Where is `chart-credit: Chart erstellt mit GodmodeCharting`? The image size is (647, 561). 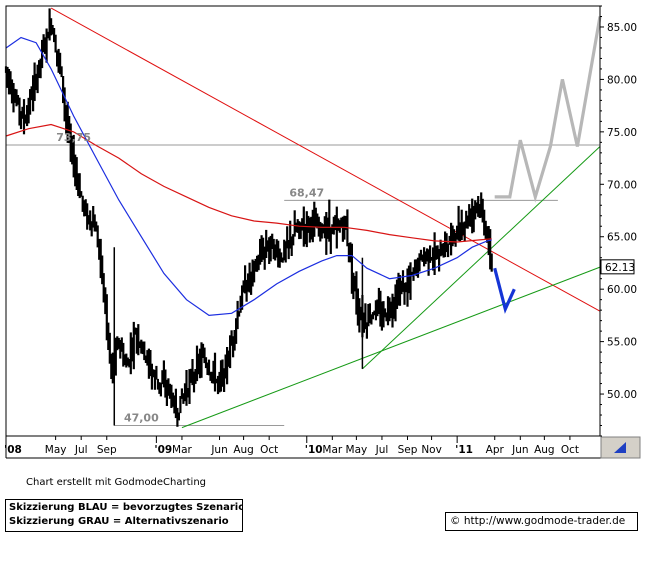 chart-credit: Chart erstellt mit GodmodeCharting is located at coordinates (116, 482).